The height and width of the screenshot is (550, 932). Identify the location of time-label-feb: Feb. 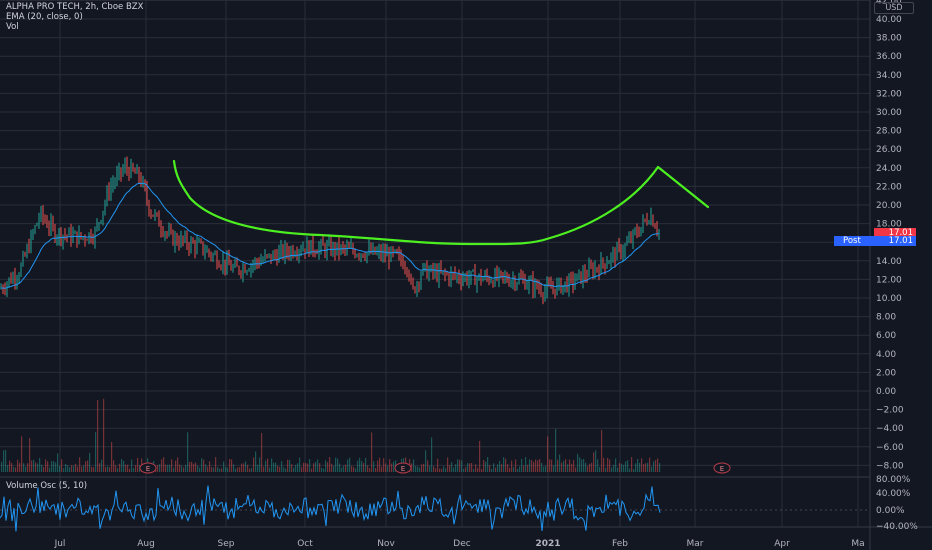
(620, 544).